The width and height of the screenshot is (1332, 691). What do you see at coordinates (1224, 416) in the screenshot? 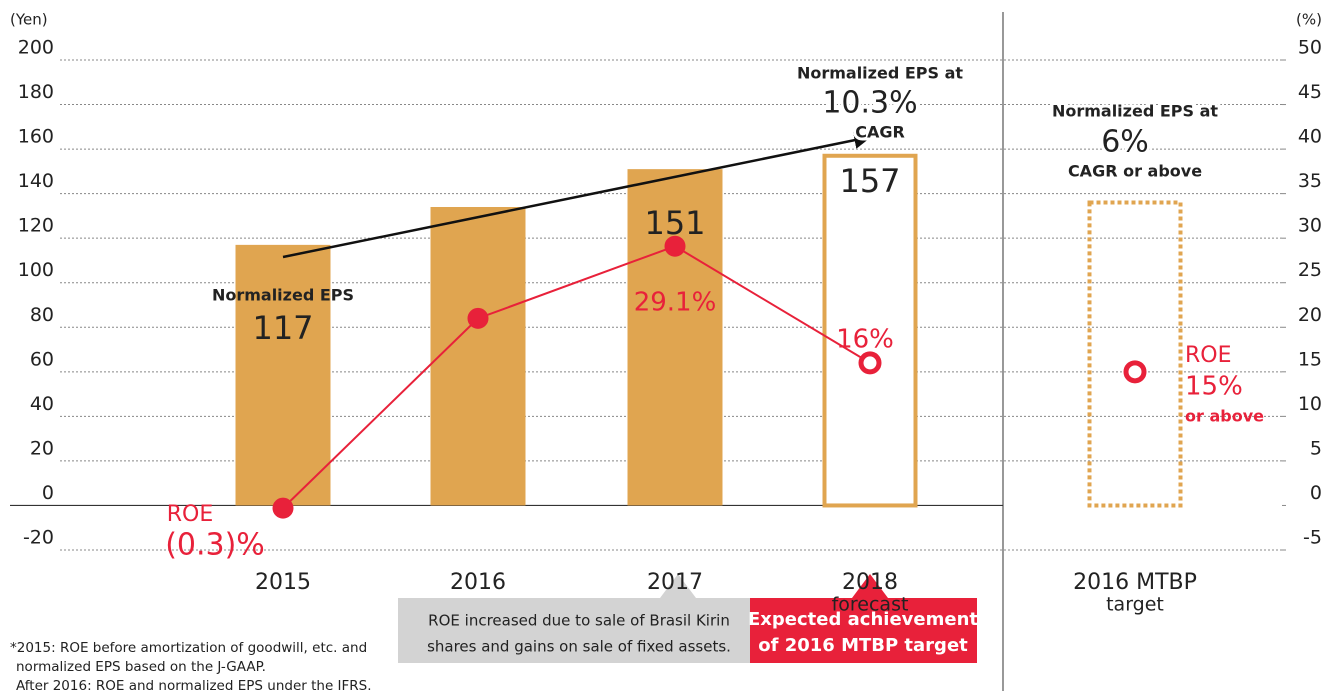
I see `roe-target-text: or above` at bounding box center [1224, 416].